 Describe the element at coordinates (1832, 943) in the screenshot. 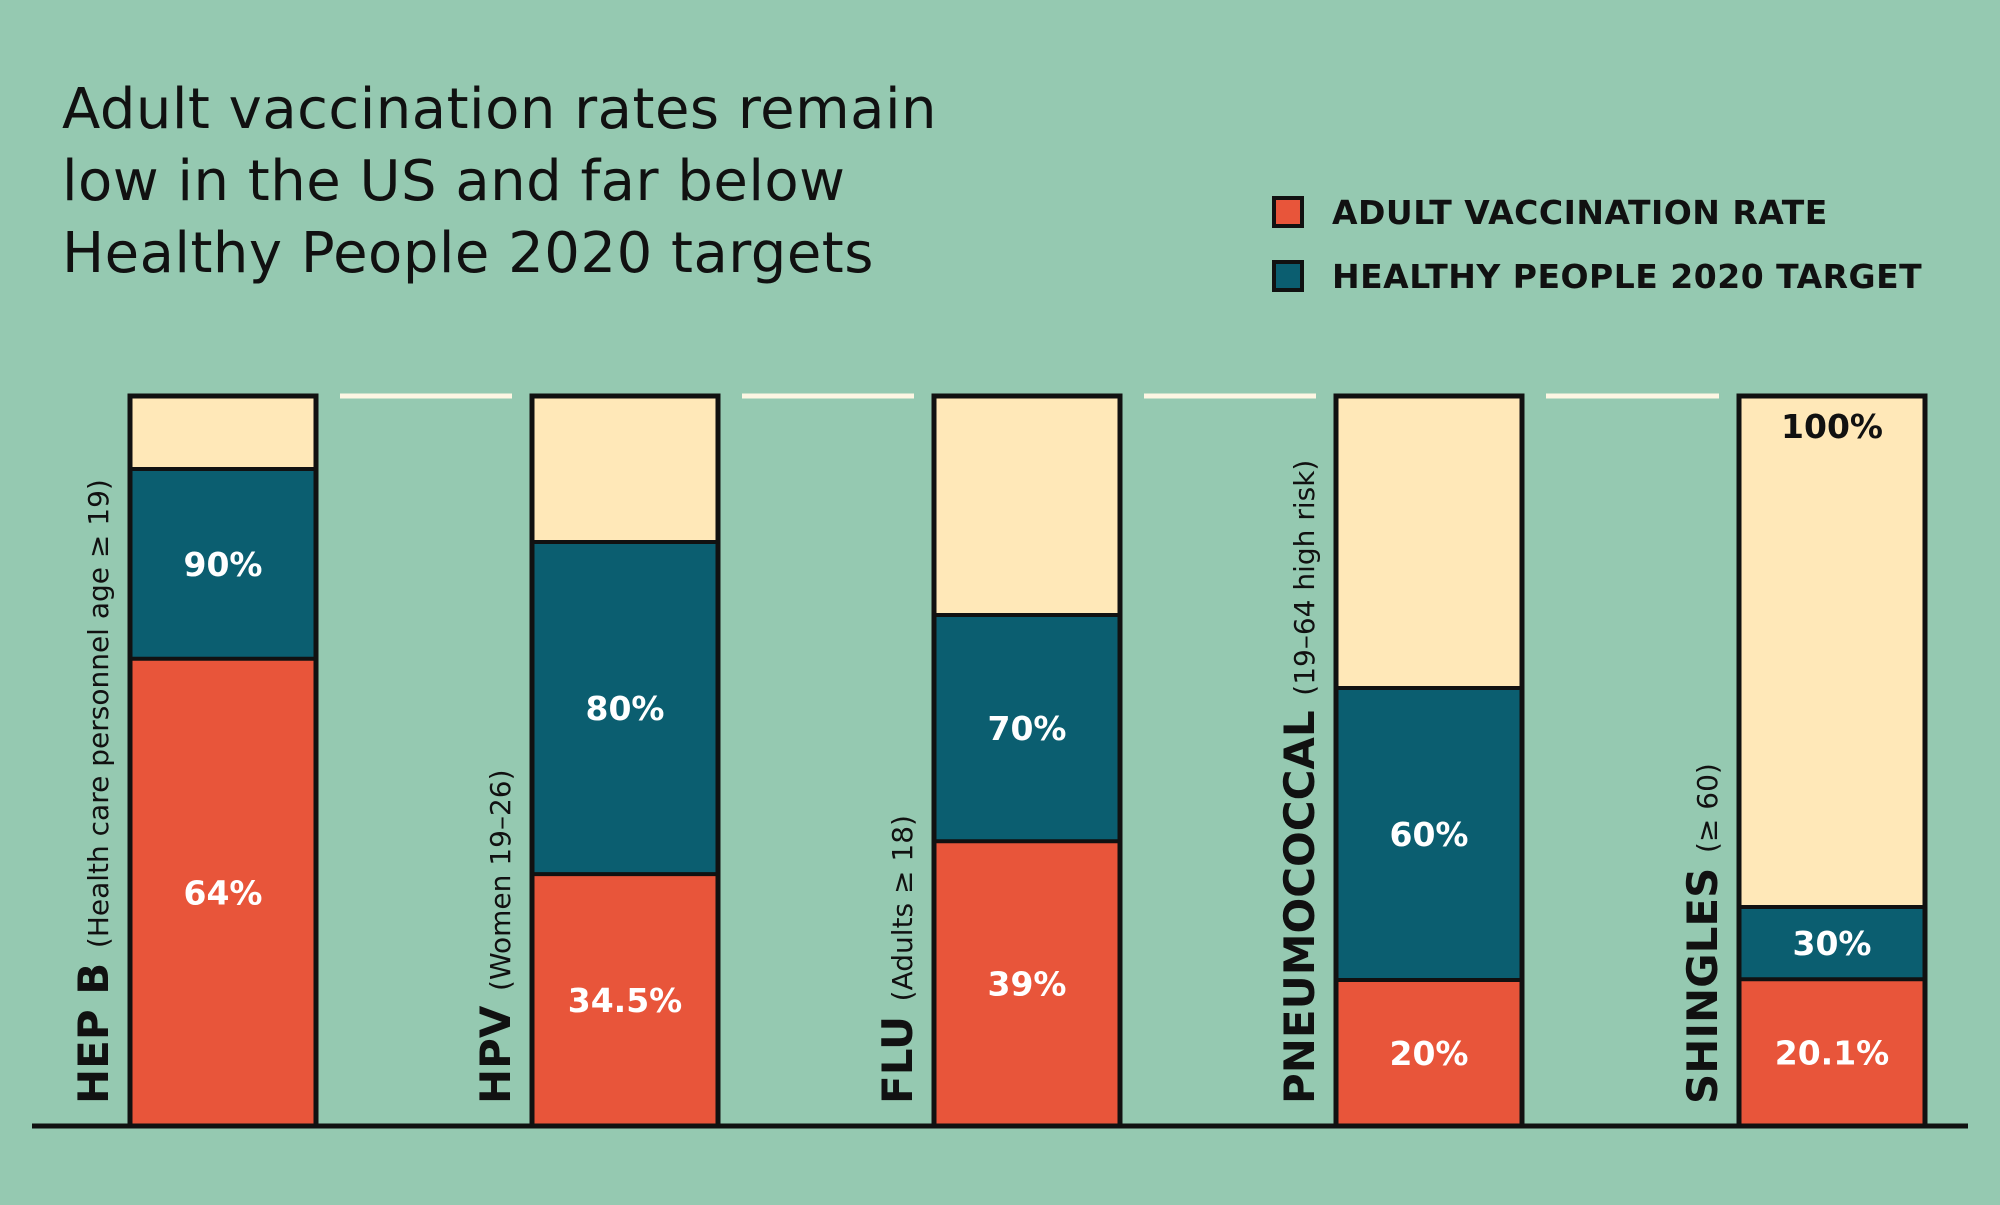

I see `bar-label-target: 30%` at that location.